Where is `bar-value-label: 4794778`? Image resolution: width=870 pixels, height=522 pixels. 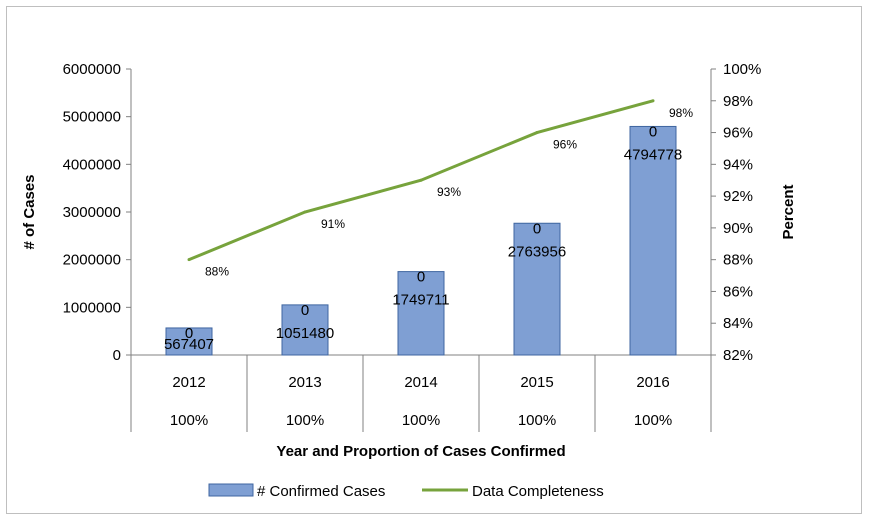 bar-value-label: 4794778 is located at coordinates (653, 154).